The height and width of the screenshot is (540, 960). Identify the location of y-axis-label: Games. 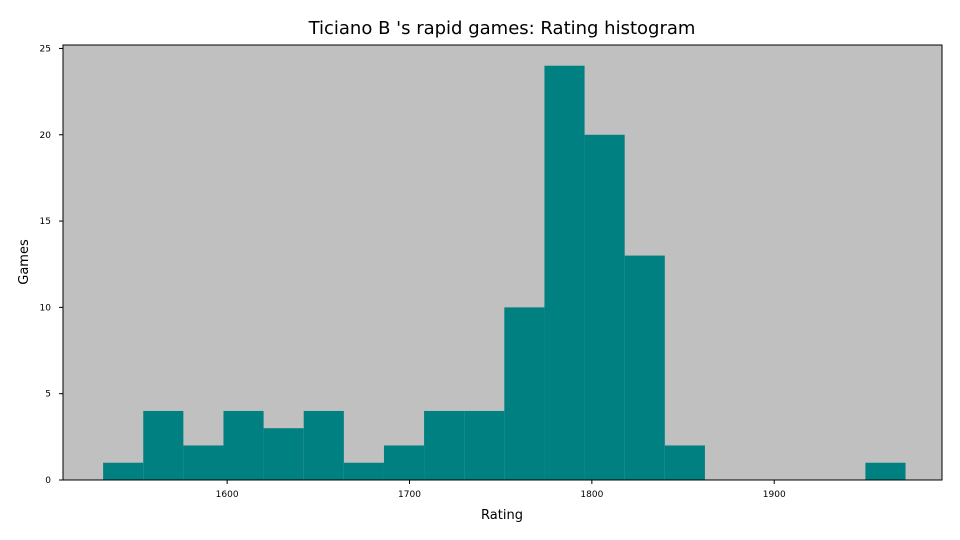
(24, 262).